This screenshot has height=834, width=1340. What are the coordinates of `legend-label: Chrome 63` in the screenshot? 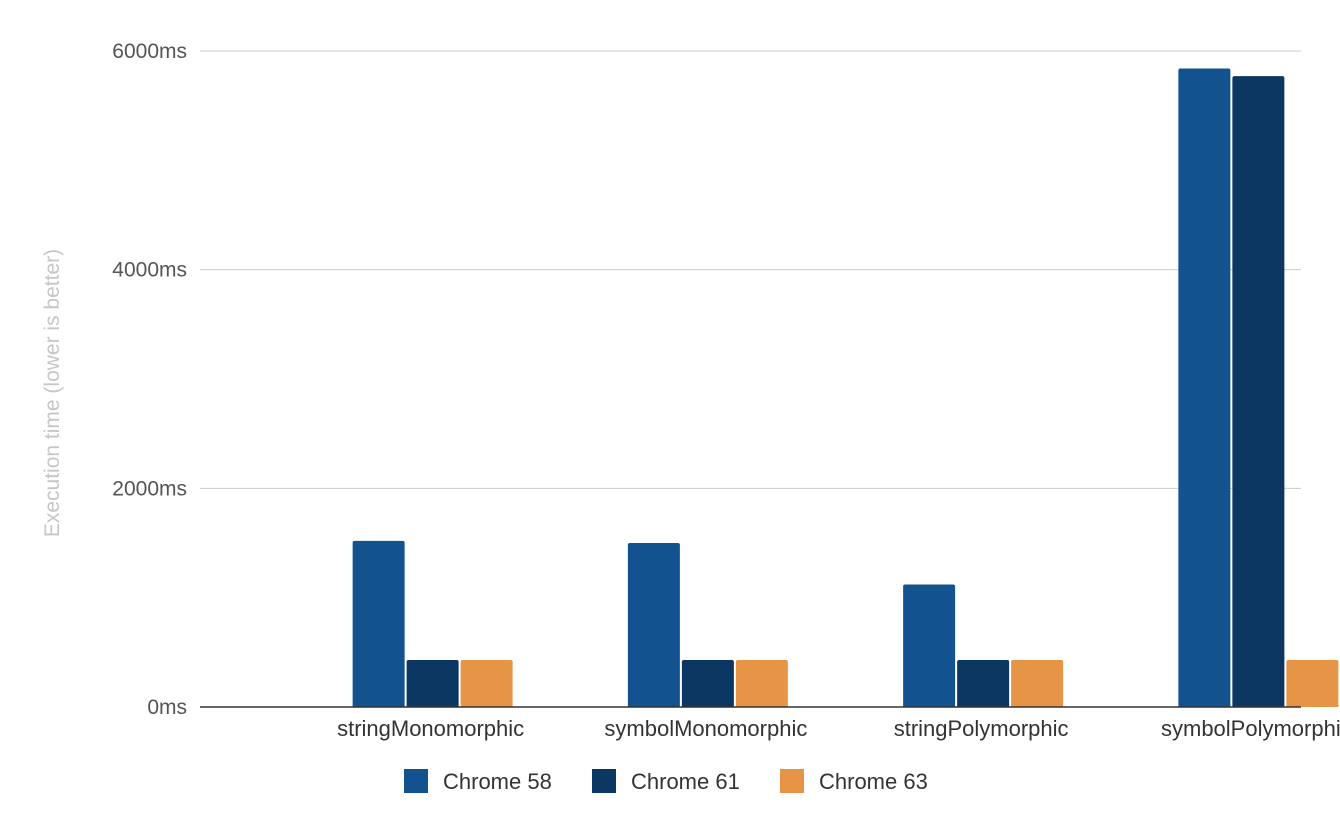 It's located at (873, 781).